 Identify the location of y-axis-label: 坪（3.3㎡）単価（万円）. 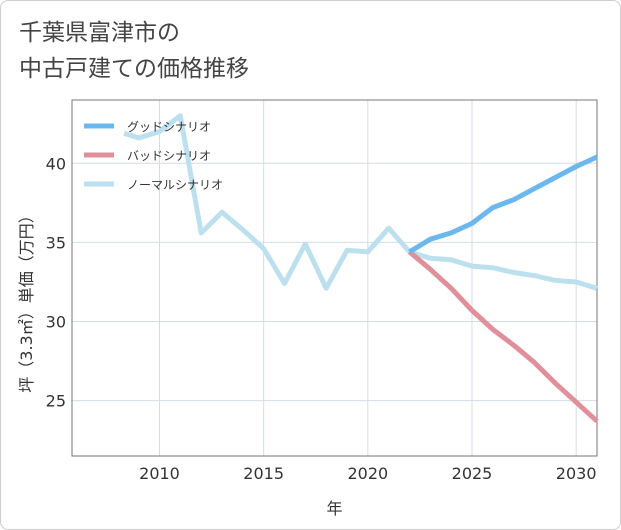
(26, 299).